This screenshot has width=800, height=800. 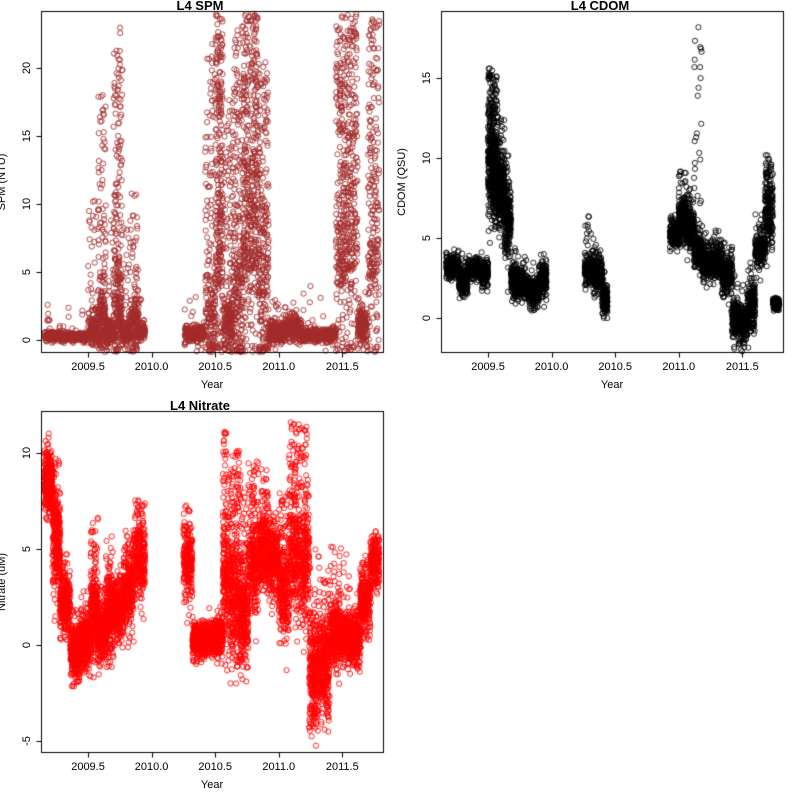 What do you see at coordinates (4, 581) in the screenshot?
I see `panel-nitrate-y-axis-title: Nitrate (uM)` at bounding box center [4, 581].